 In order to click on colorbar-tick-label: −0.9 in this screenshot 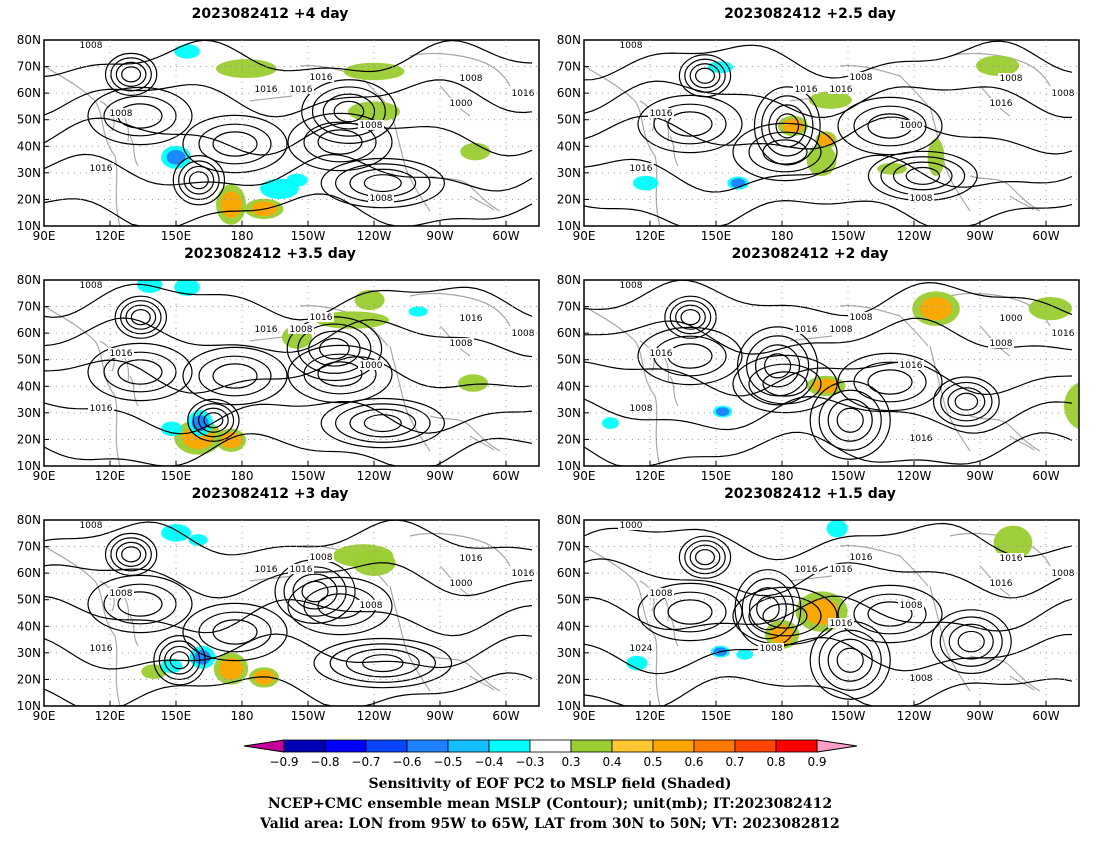, I will do `click(283, 762)`.